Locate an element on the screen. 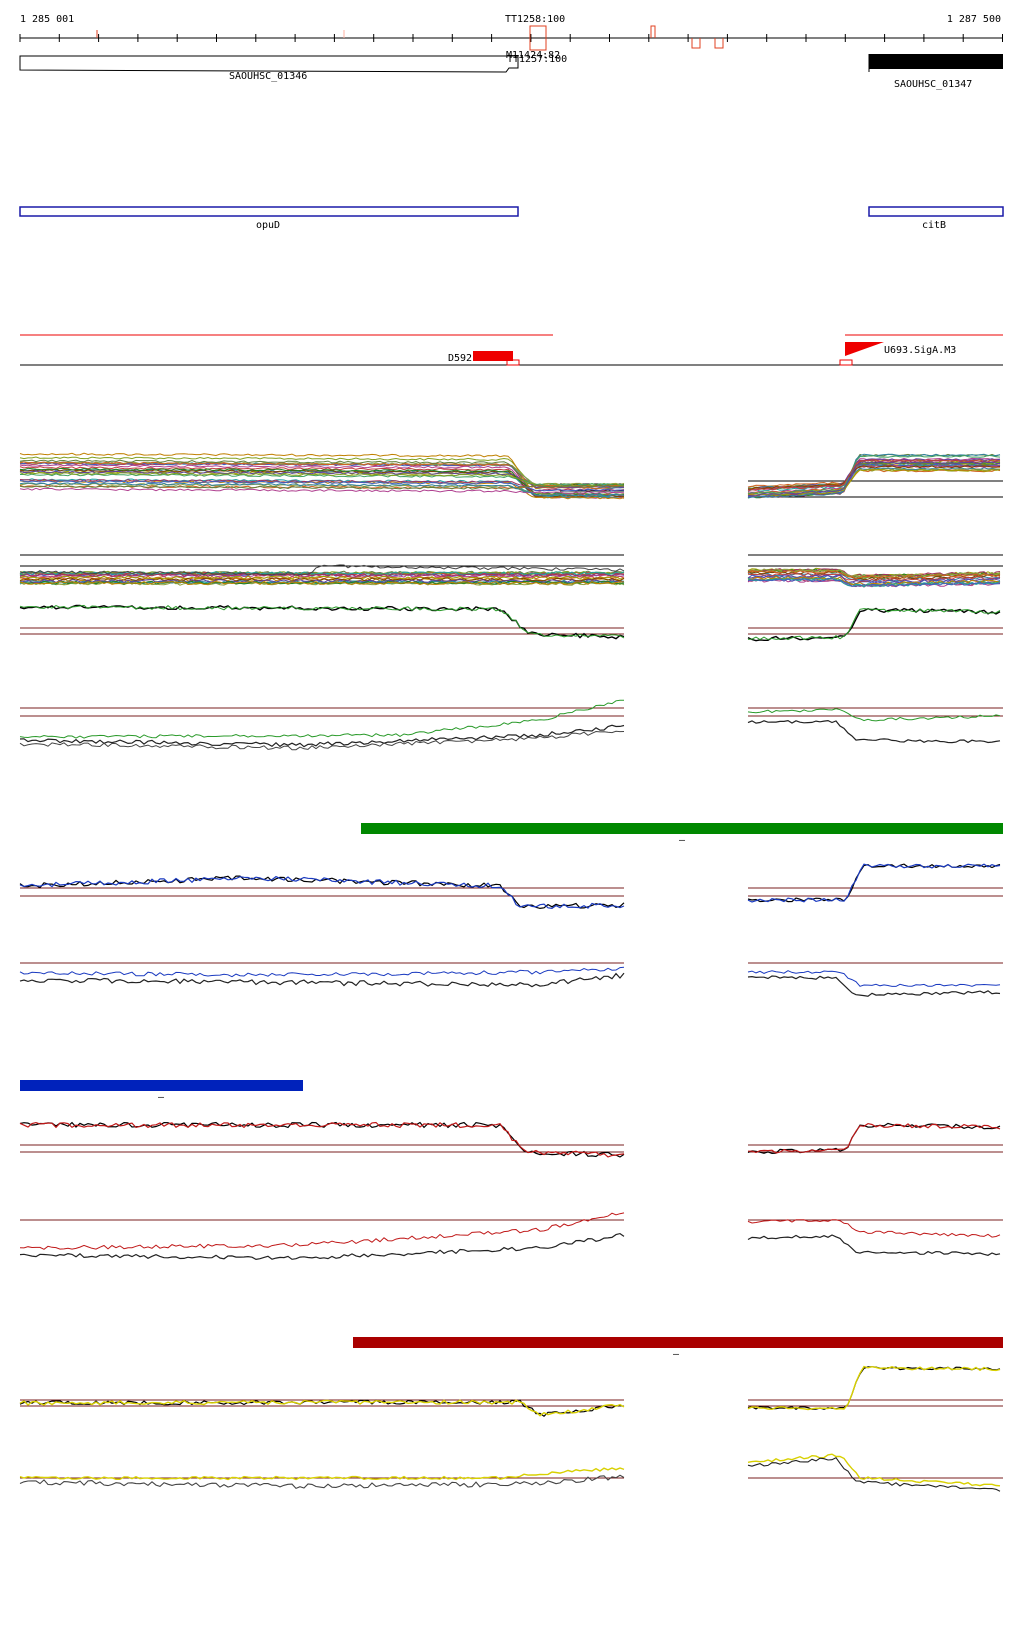 The image size is (1024, 1640). coordinate-ruler: 1 285 001 1 287 500 TT1258:100 is located at coordinates (511, 32).